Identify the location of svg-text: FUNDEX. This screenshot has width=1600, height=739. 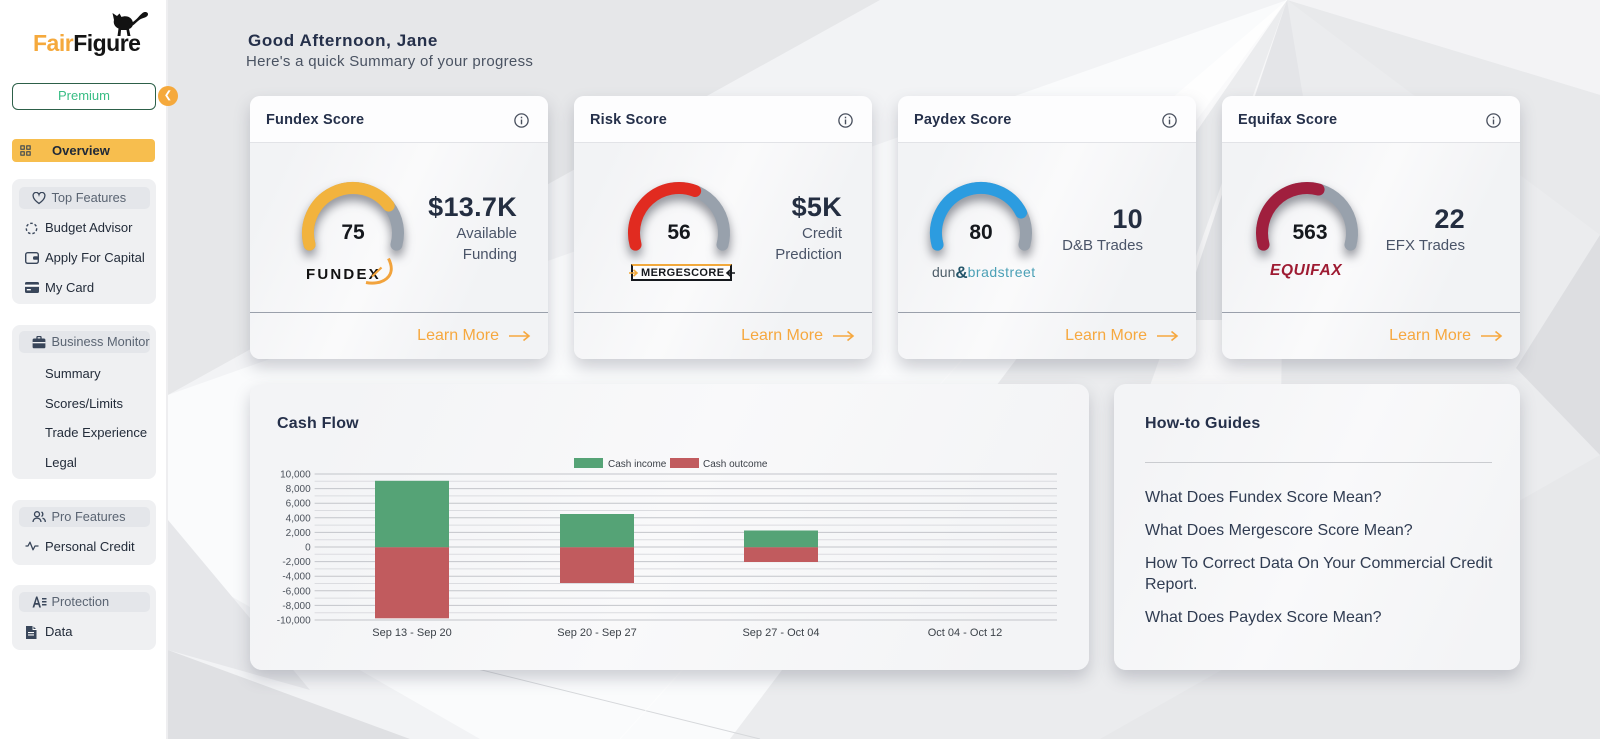
(343, 274).